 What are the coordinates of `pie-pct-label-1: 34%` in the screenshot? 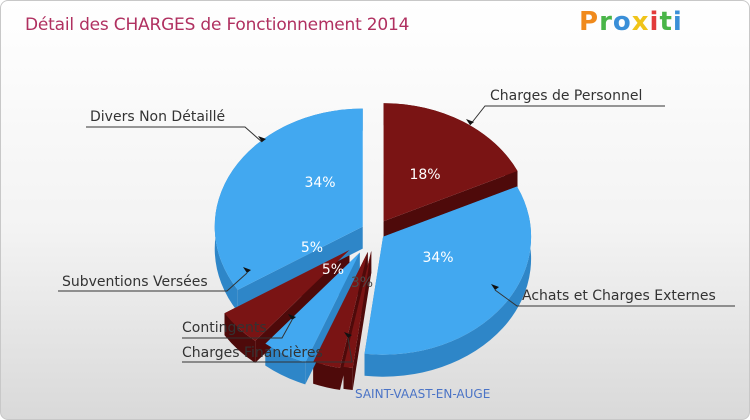 It's located at (437, 258).